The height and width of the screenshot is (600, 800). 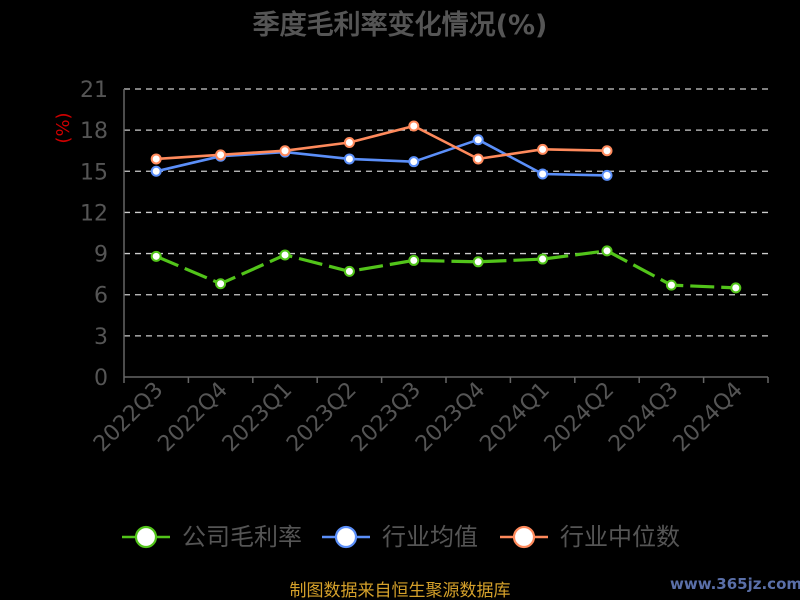 What do you see at coordinates (620, 537) in the screenshot?
I see `legend-label: 行业中位数` at bounding box center [620, 537].